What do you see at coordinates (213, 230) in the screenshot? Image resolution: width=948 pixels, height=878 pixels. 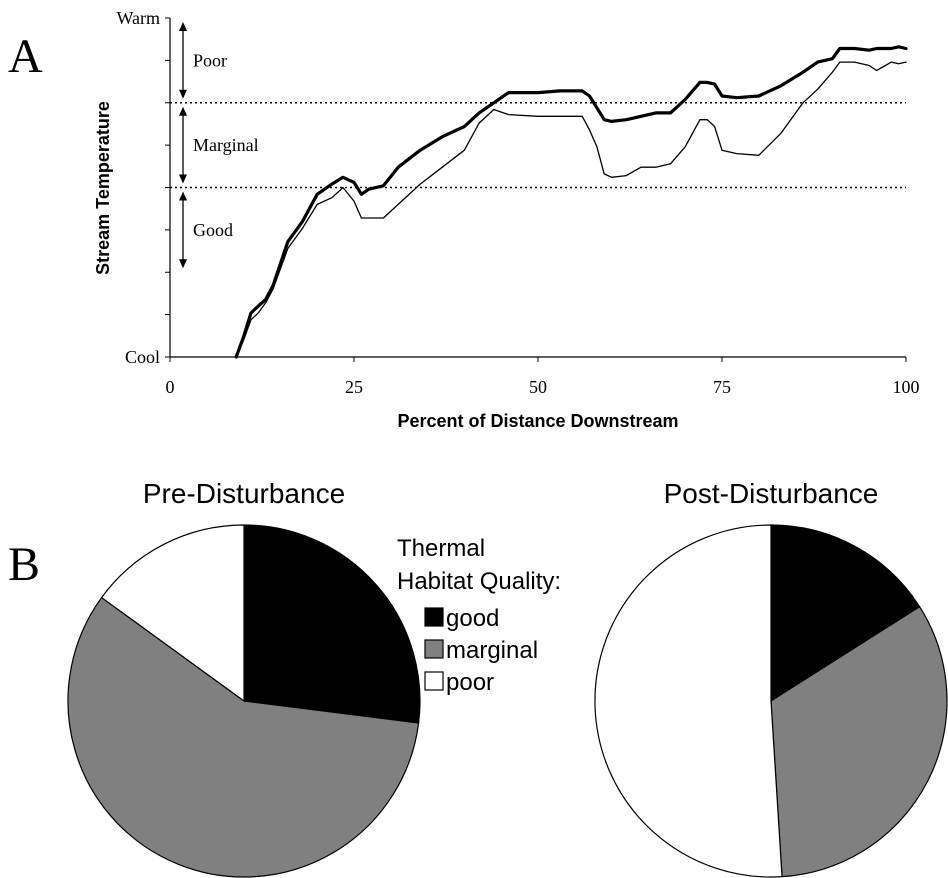 I see `zone-label-good: Good` at bounding box center [213, 230].